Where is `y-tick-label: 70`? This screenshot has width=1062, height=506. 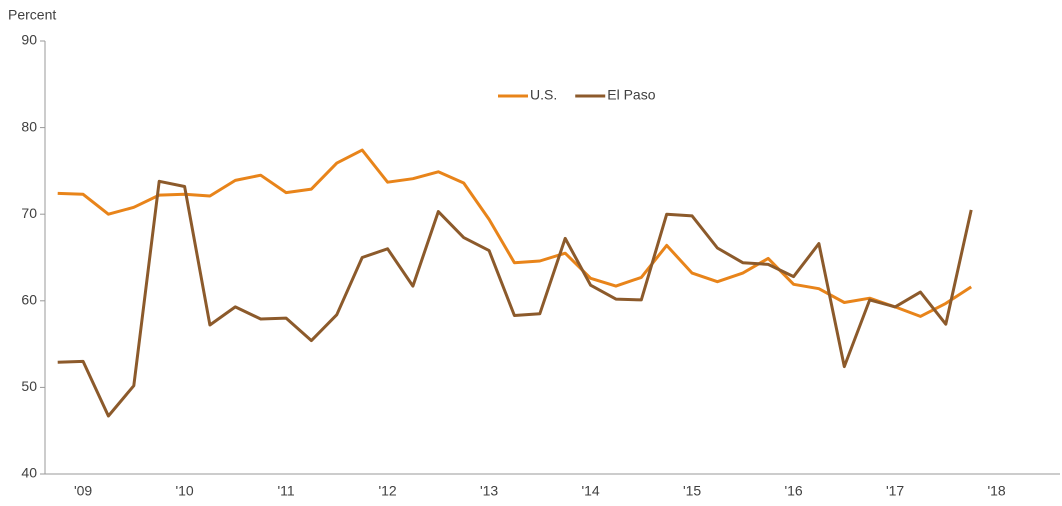
y-tick-label: 70 is located at coordinates (29, 213).